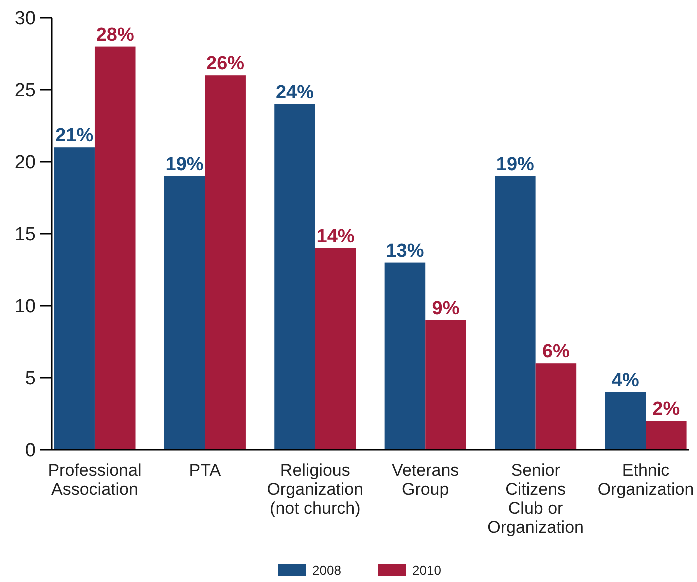  Describe the element at coordinates (315, 489) in the screenshot. I see `x-tick-label: Religious Organization (not church)` at that location.